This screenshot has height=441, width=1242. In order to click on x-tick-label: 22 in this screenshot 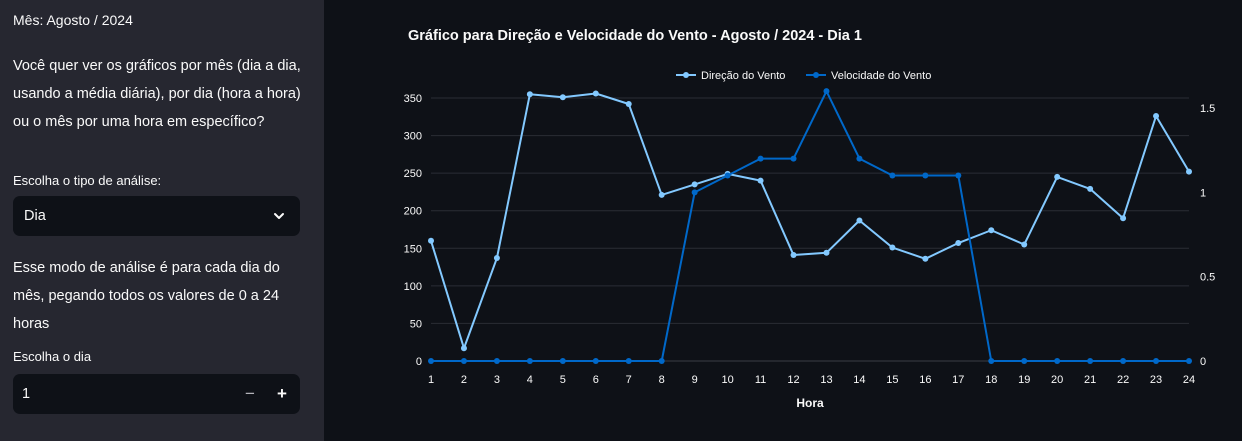, I will do `click(1123, 380)`.